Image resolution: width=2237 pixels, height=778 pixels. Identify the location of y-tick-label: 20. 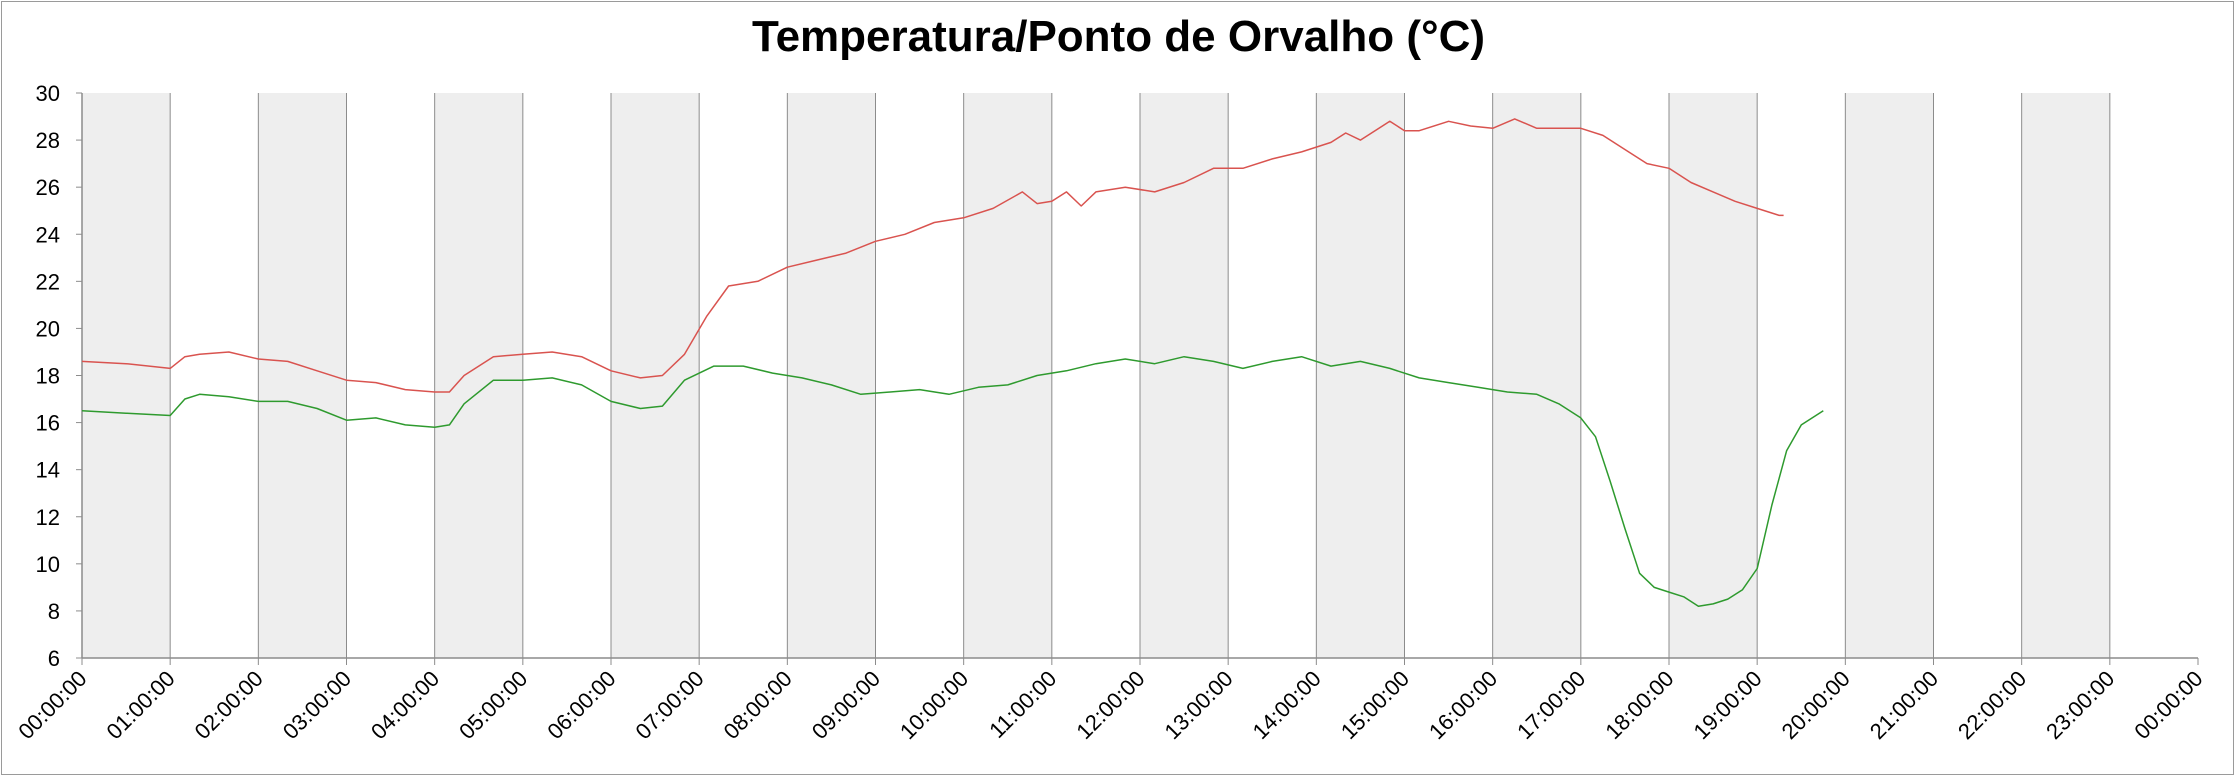
(48, 328).